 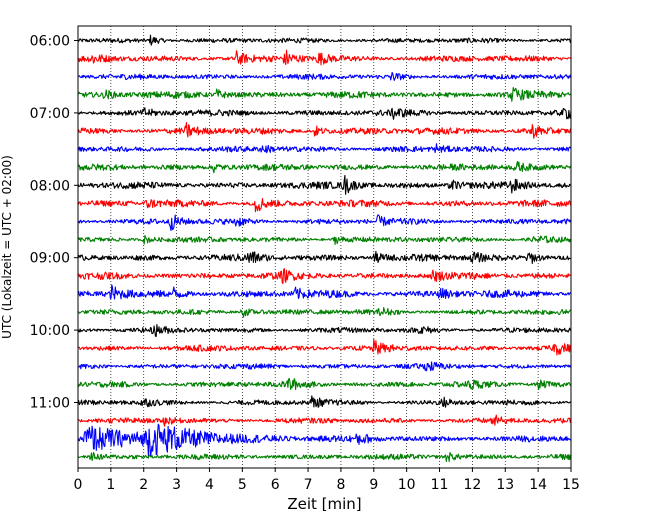 I want to click on x-tick-label: 13, so click(x=505, y=485).